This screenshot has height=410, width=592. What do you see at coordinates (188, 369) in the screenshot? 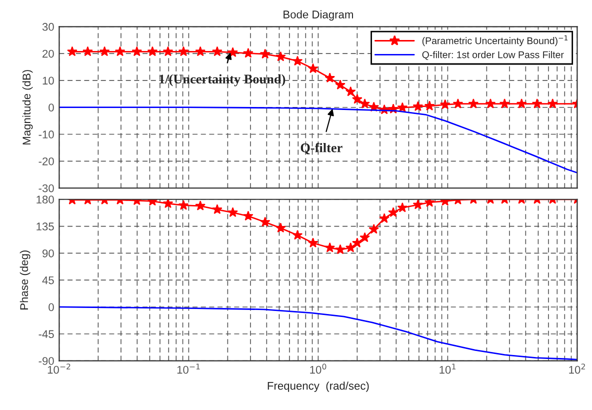
I see `x-tick-label: 10$^{−1}$` at bounding box center [188, 369].